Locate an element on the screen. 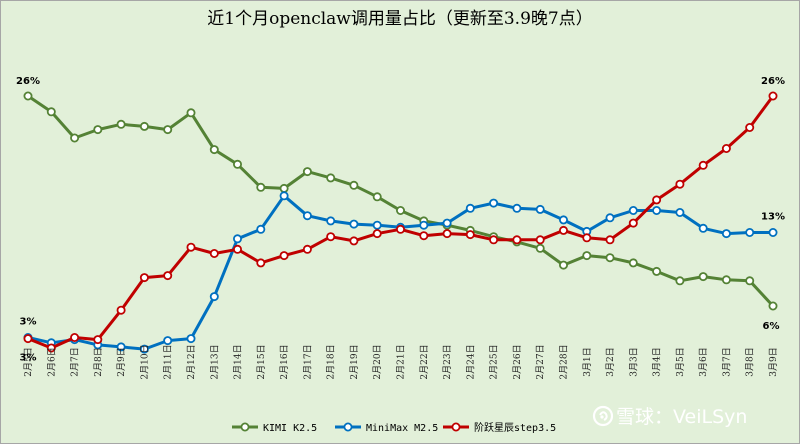  legend-item: MiniMax M2.5 is located at coordinates (386, 428).